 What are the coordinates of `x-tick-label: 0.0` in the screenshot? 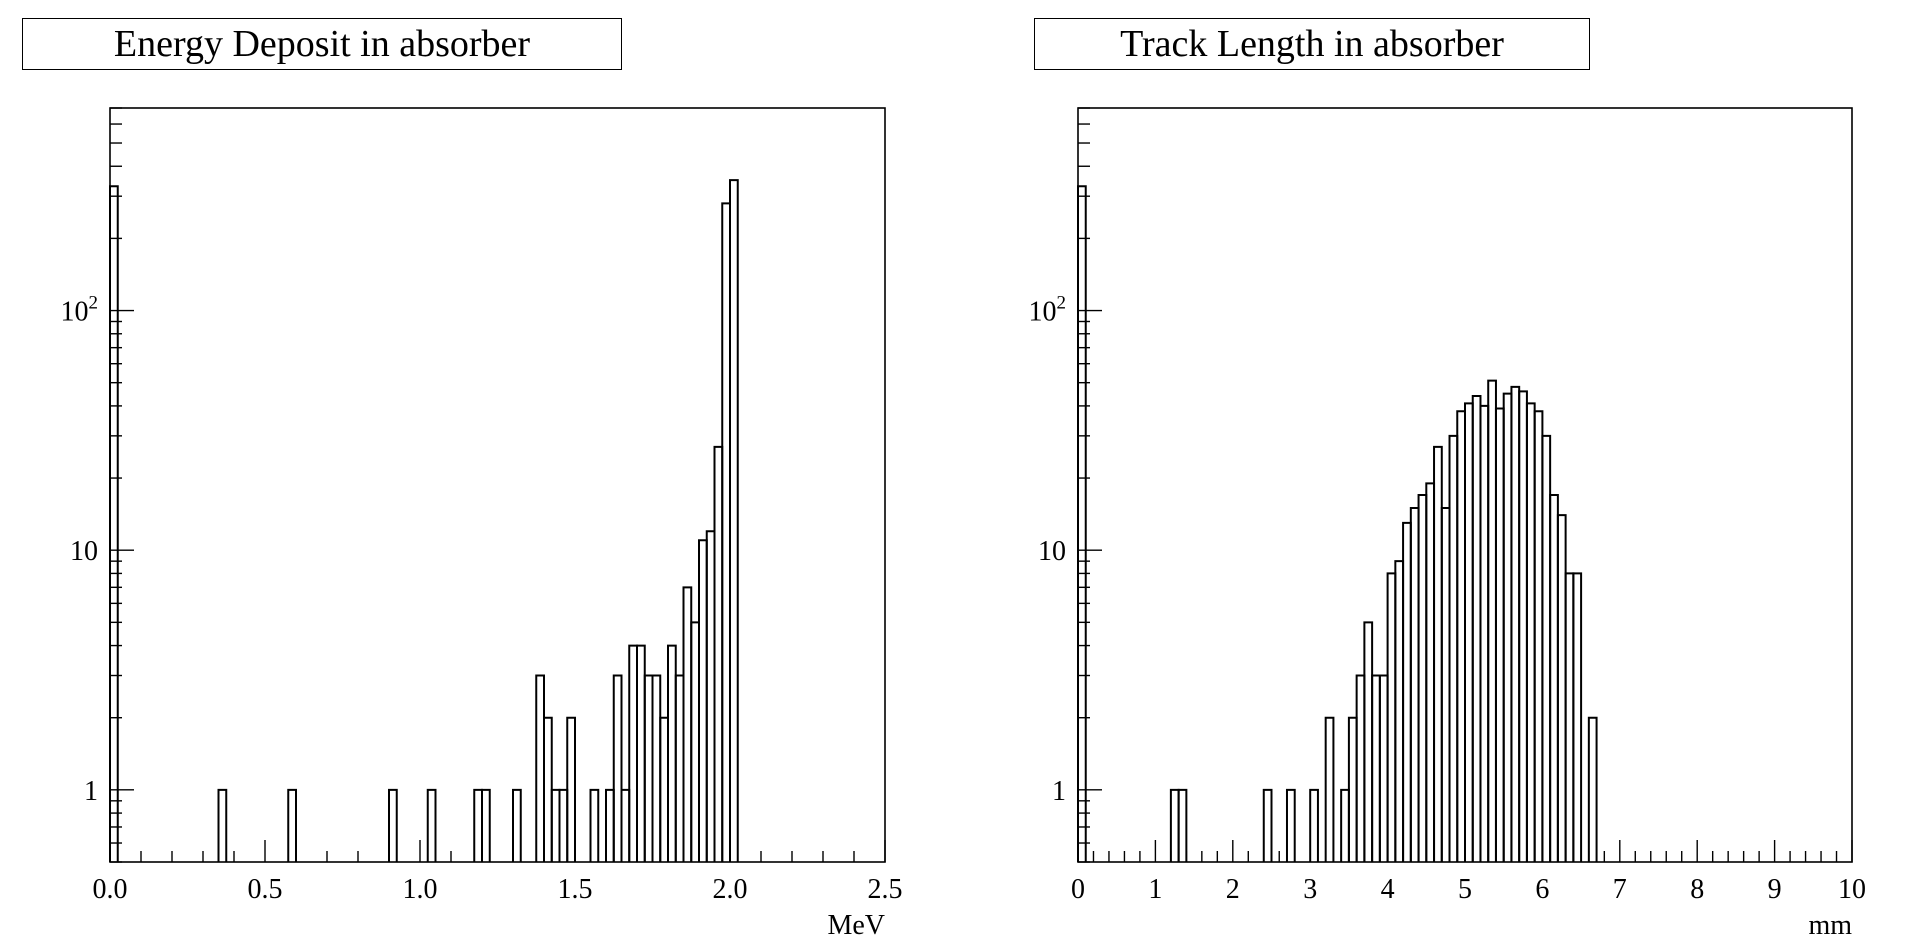 It's located at (110, 889).